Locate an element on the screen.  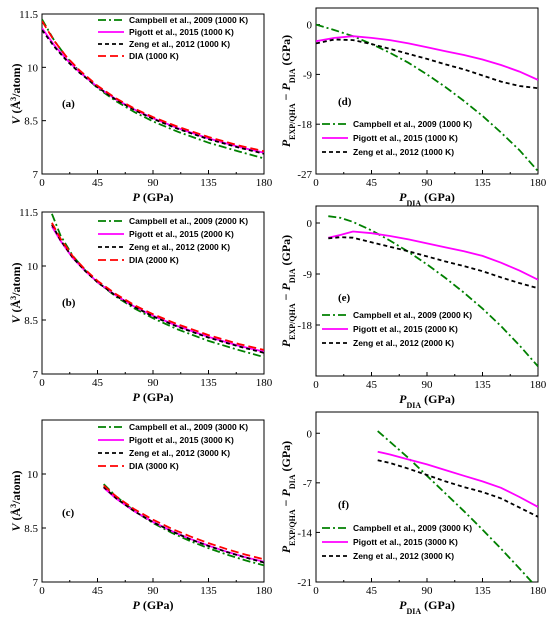
y-tick-label: -7 is located at coordinates (308, 484).